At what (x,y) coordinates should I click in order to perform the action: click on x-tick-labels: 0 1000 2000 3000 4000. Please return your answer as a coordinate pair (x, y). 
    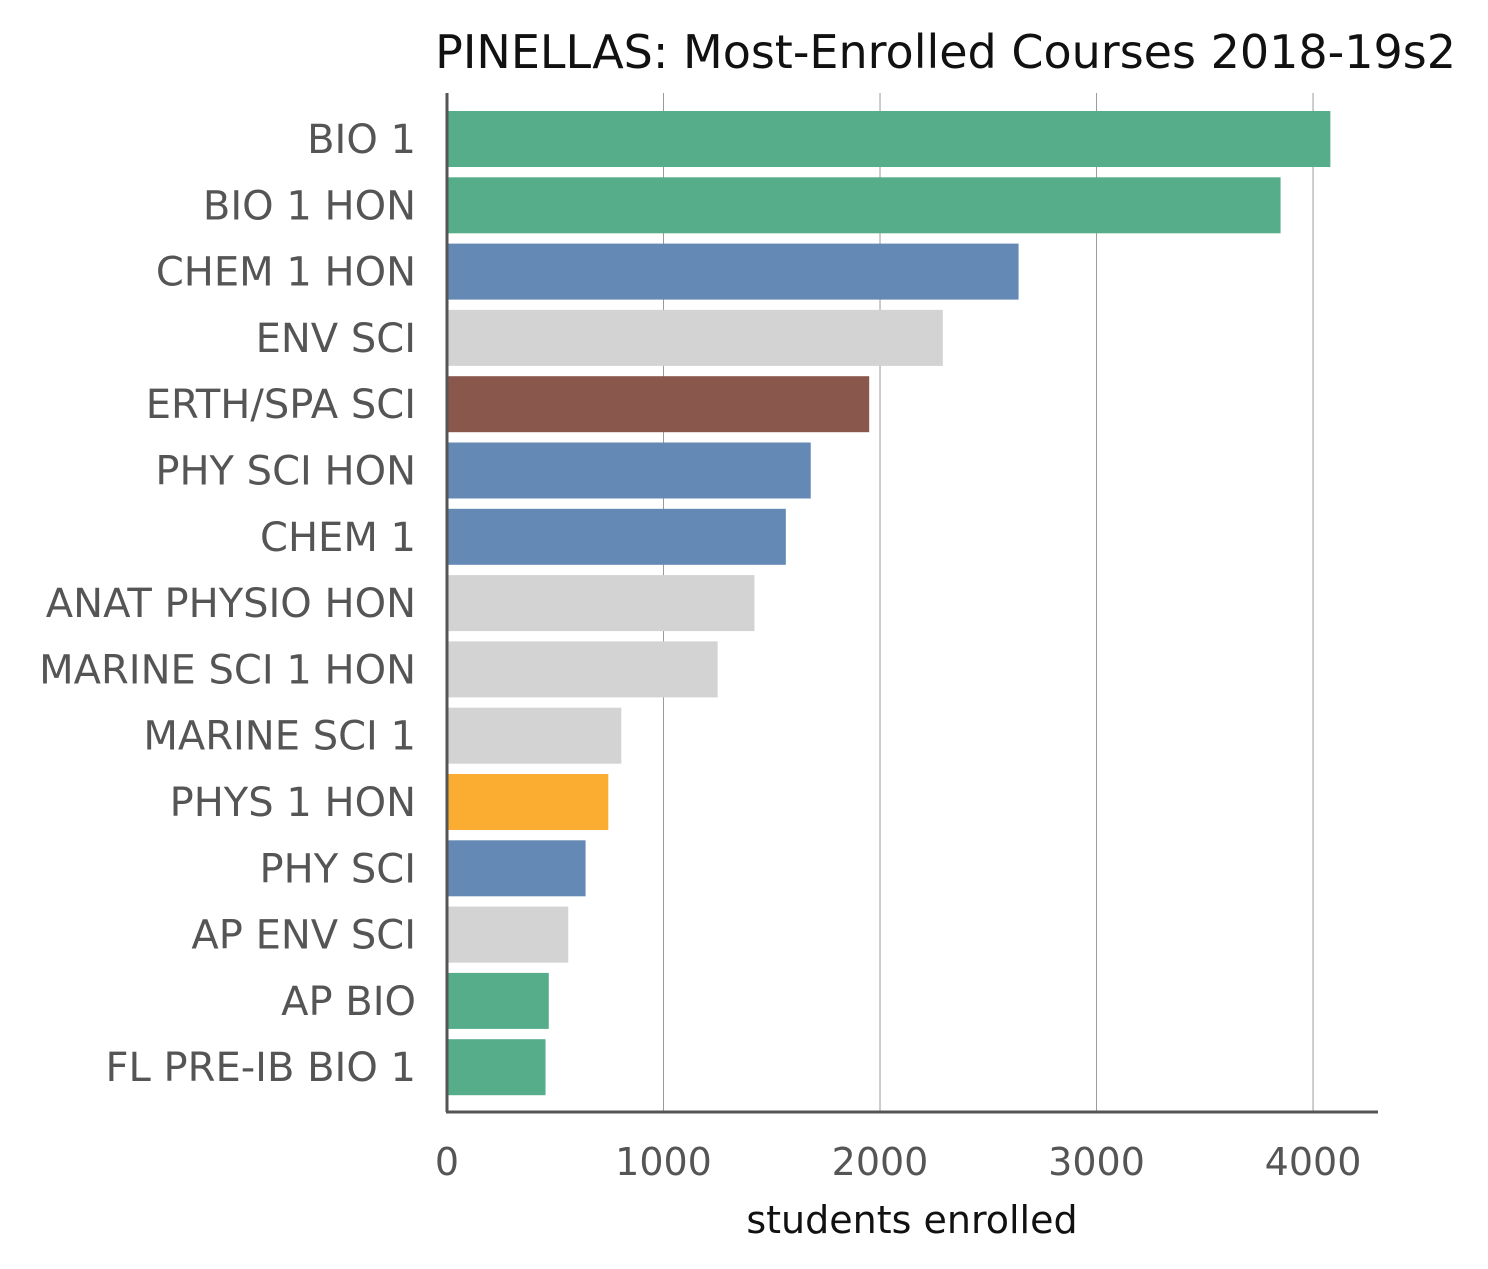
    Looking at the image, I should click on (898, 1162).